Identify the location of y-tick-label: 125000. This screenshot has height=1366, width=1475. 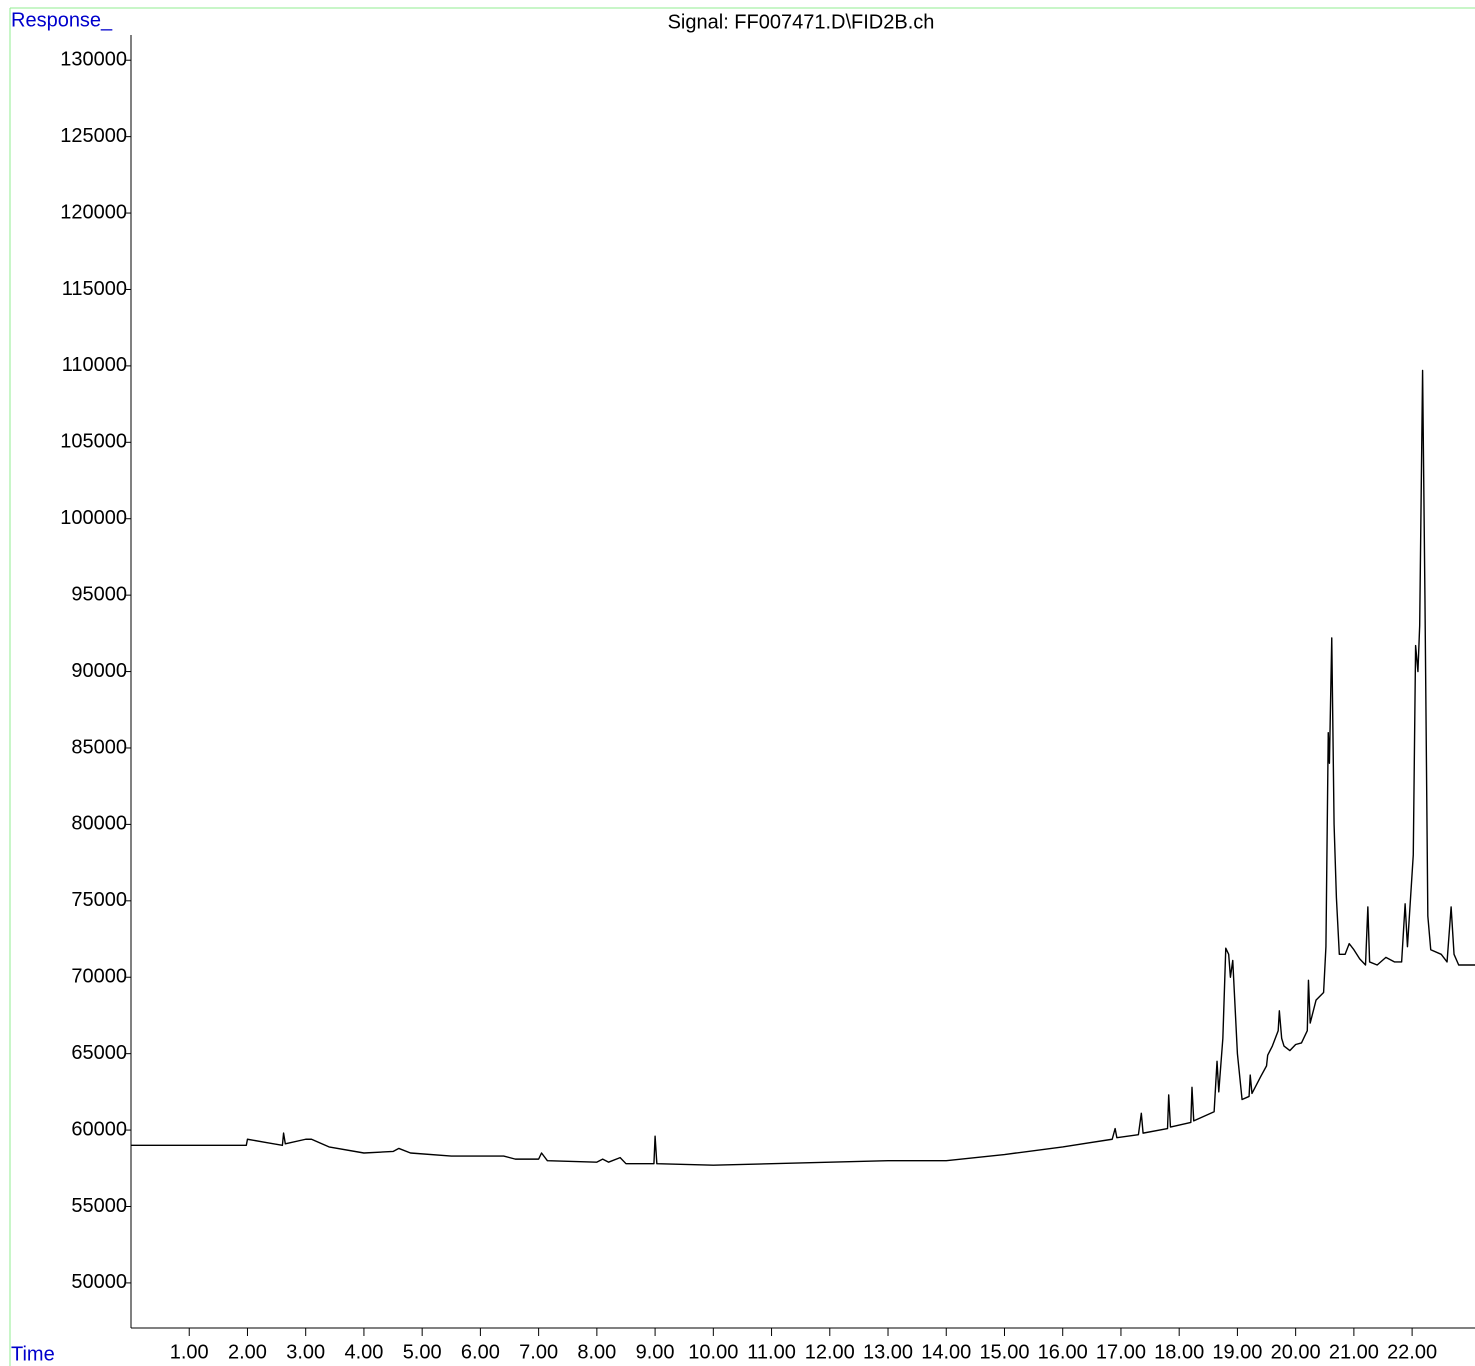
(93, 136).